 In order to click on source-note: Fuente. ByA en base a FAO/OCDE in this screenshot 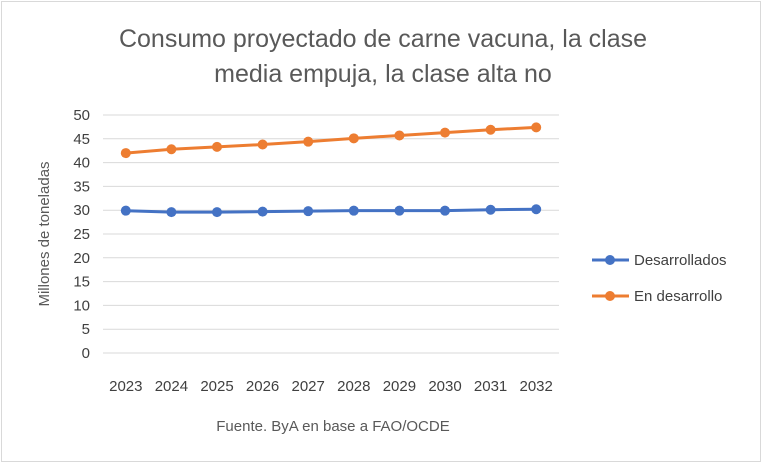, I will do `click(332, 426)`.